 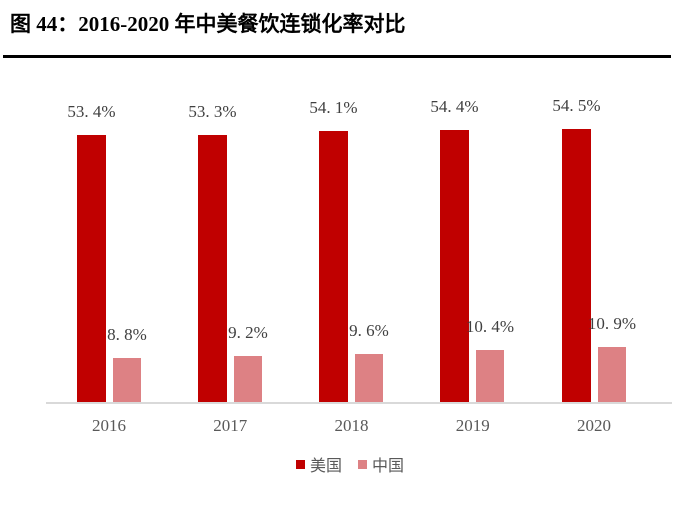 What do you see at coordinates (369, 378) in the screenshot?
I see `cn-bar-2018` at bounding box center [369, 378].